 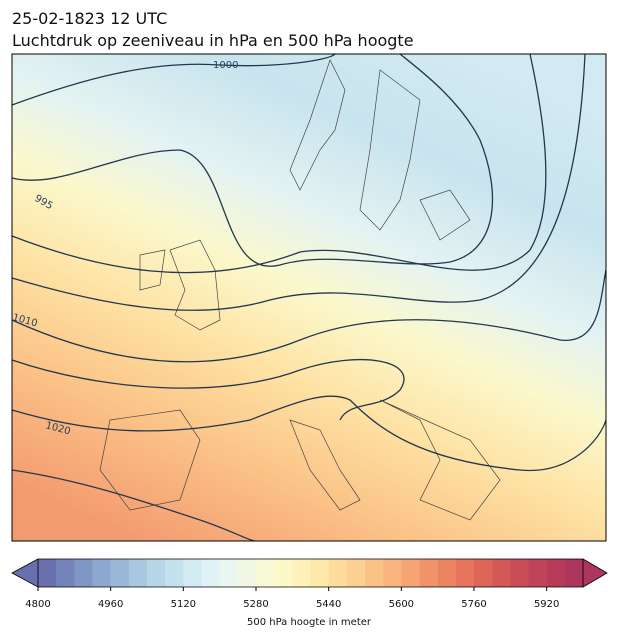 What do you see at coordinates (37, 604) in the screenshot?
I see `colorbar-tick-label: 4800` at bounding box center [37, 604].